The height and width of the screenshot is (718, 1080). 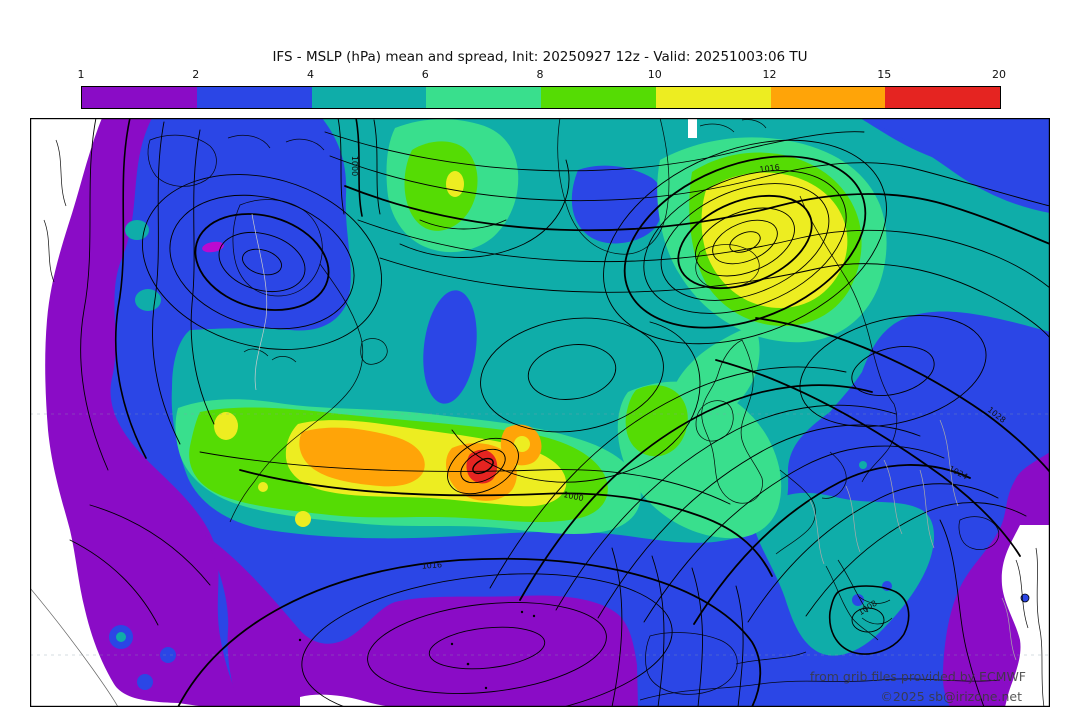 What do you see at coordinates (884, 74) in the screenshot?
I see `colorbar-tick-label: 15` at bounding box center [884, 74].